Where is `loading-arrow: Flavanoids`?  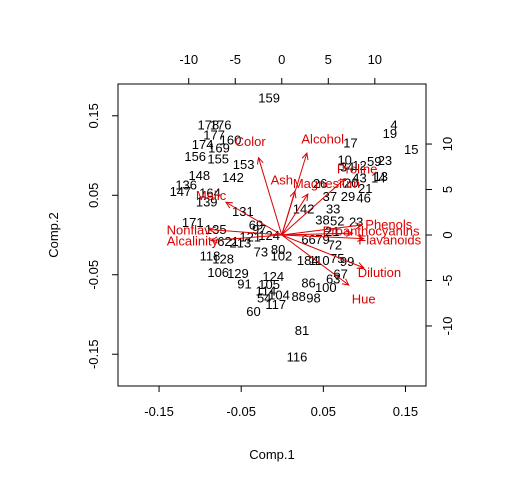 loading-arrow: Flavanoids is located at coordinates (351, 239).